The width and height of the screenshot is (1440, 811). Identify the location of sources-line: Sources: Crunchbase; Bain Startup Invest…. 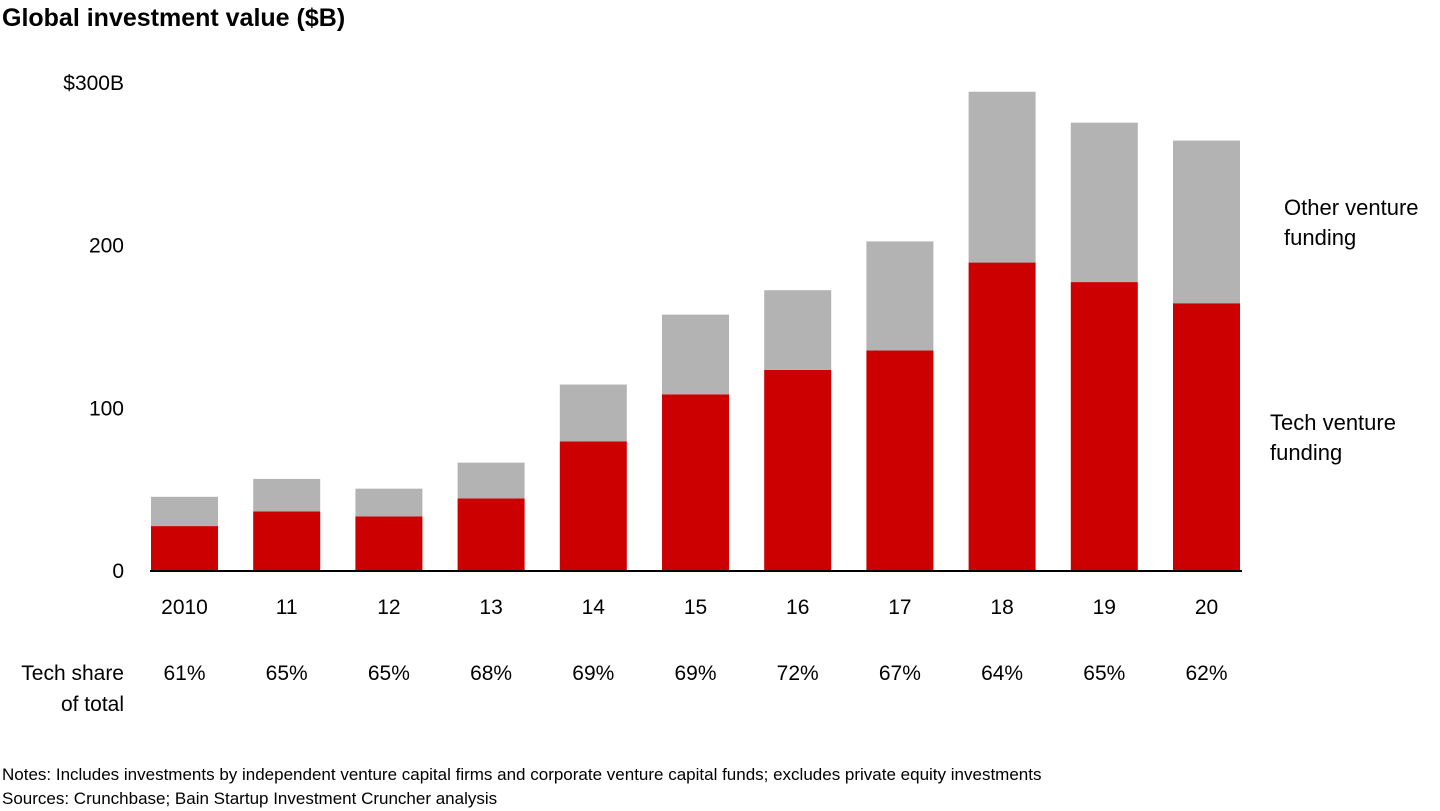
(250, 798).